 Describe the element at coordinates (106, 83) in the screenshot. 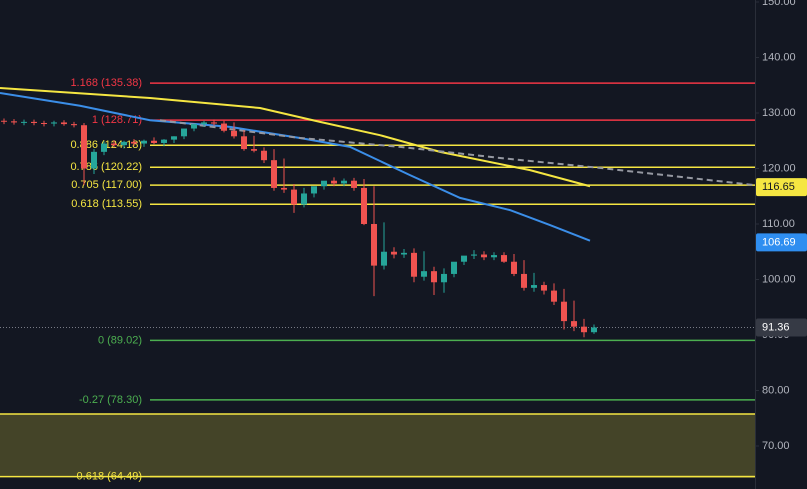

I see `fib-label: 1.168 (135.38)` at that location.